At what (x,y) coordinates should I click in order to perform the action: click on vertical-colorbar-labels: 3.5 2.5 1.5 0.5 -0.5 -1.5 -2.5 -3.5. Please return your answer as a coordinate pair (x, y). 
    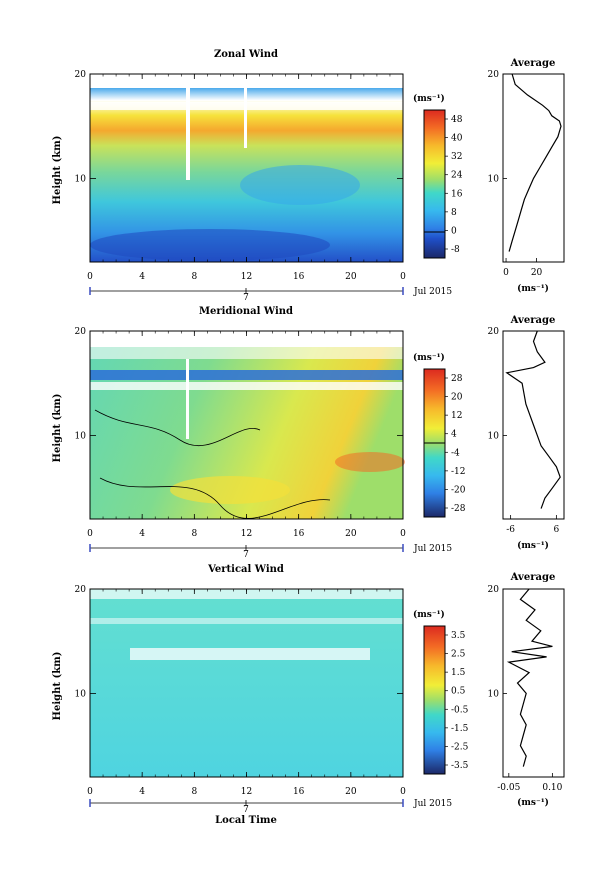
    Looking at the image, I should click on (457, 701).